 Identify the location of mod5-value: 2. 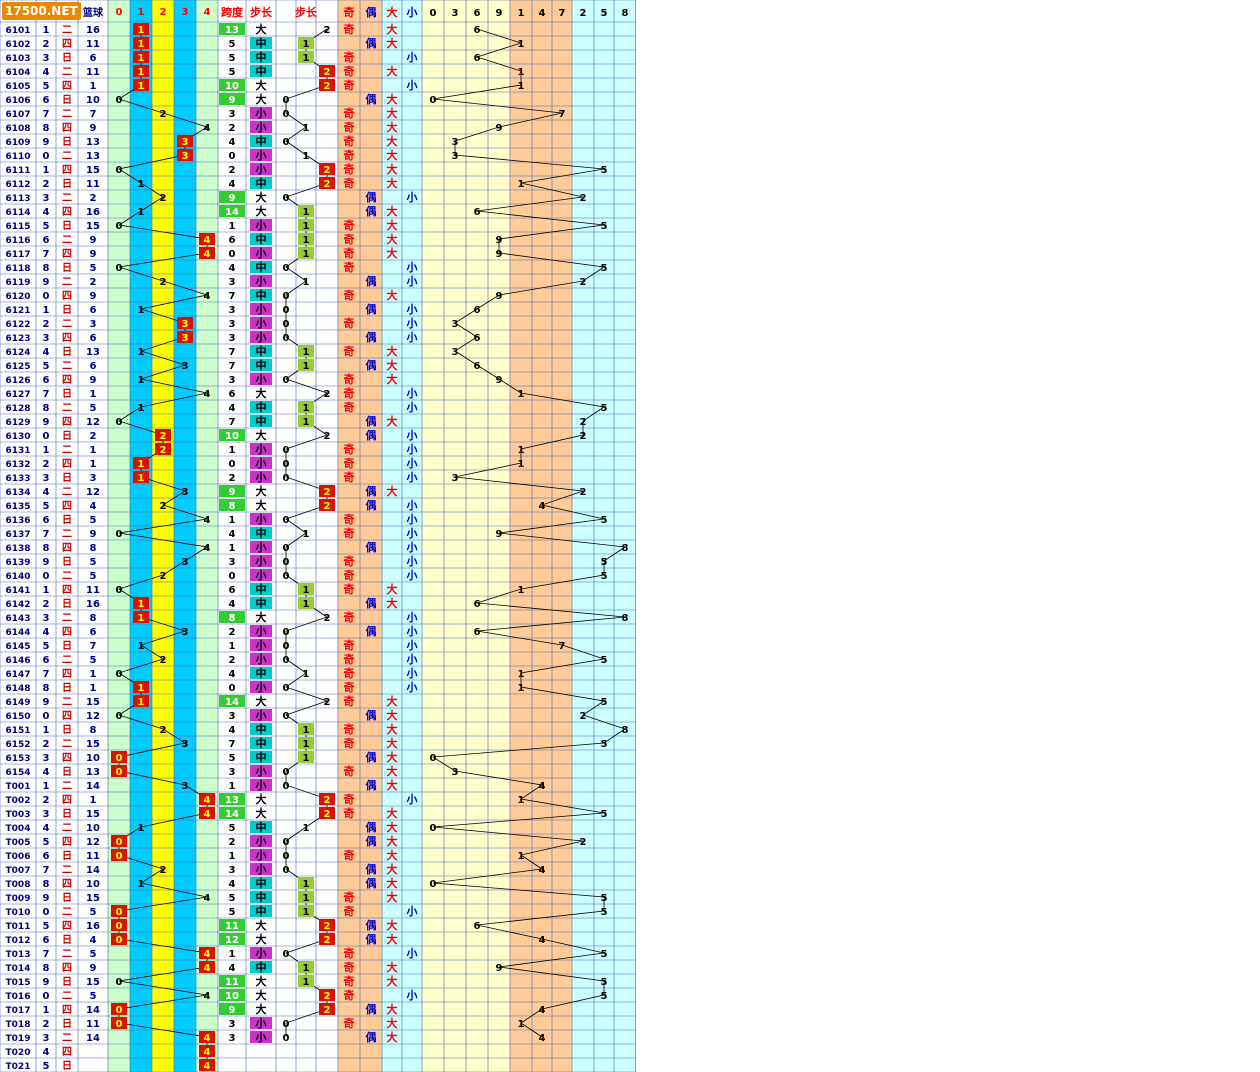
(163, 660).